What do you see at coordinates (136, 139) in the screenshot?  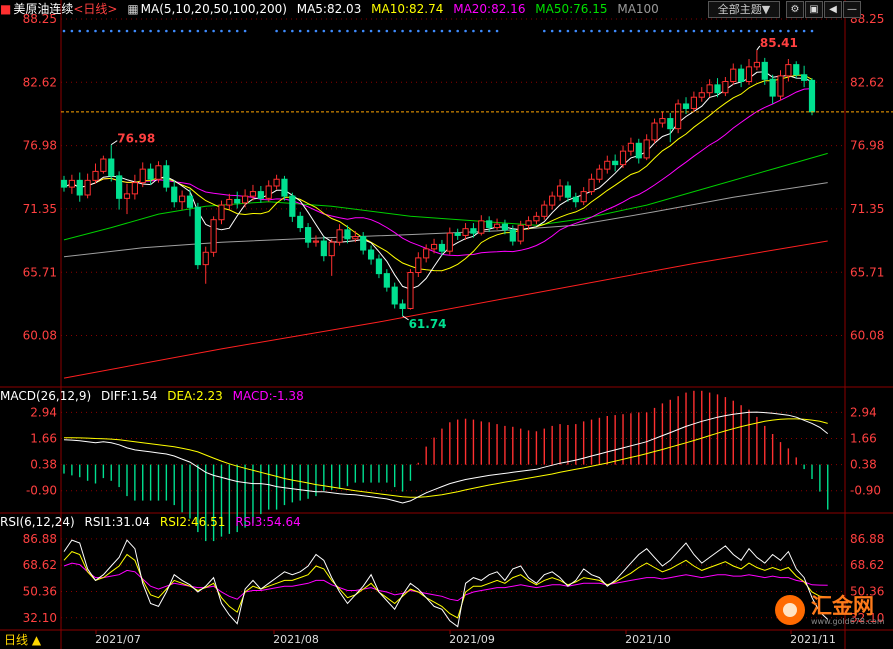 I see `high-annotation-1: 76.98` at bounding box center [136, 139].